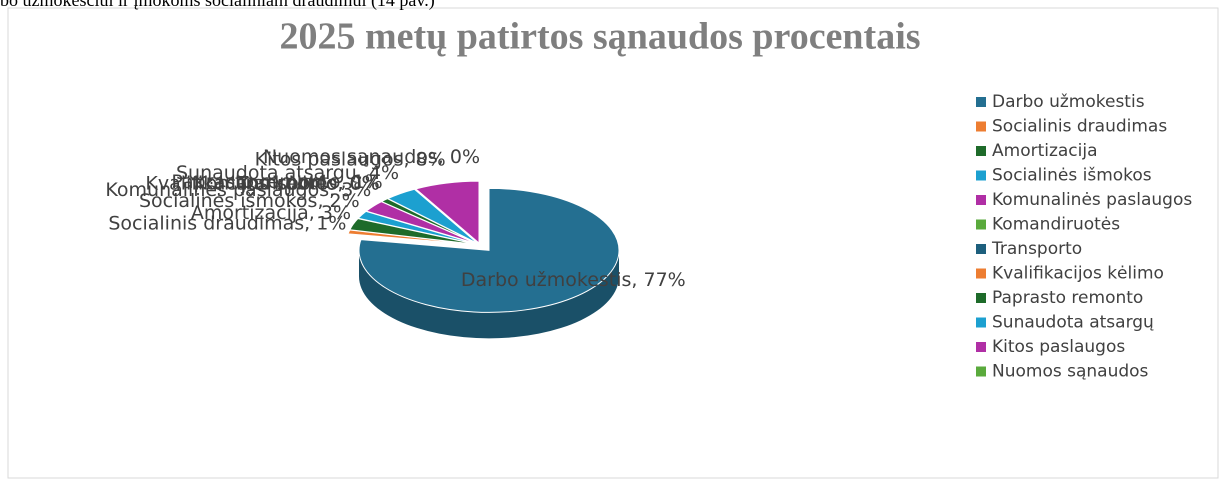 Image resolution: width=1219 pixels, height=479 pixels. I want to click on slice-side, so click(488, 294).